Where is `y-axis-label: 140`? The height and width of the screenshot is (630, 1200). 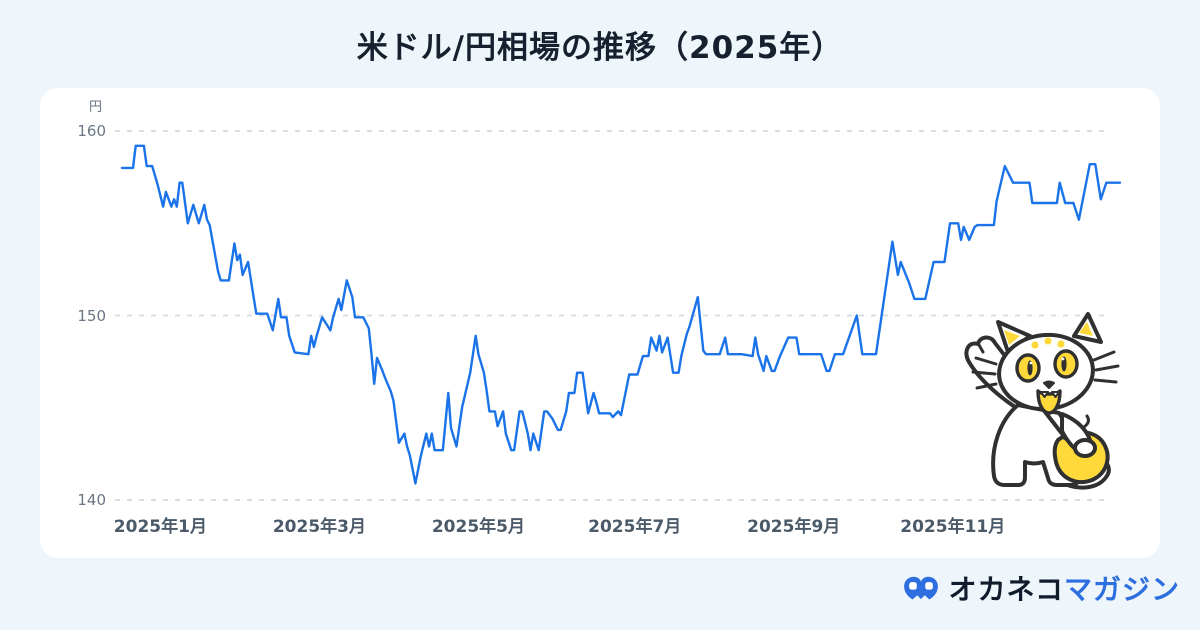 y-axis-label: 140 is located at coordinates (91, 500).